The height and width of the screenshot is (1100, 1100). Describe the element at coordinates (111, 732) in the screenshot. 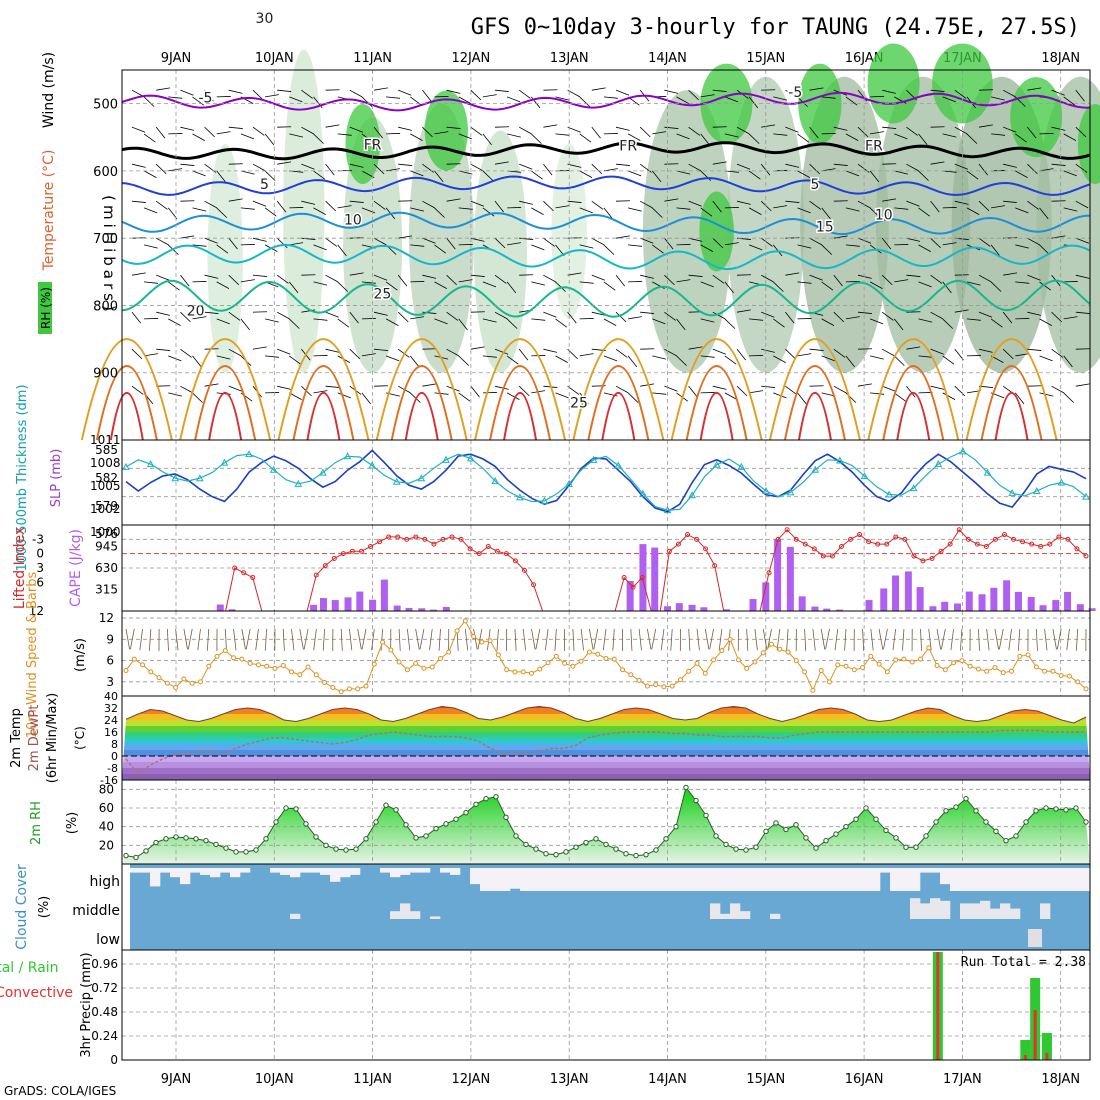

I see `temperature-tick: 16` at that location.